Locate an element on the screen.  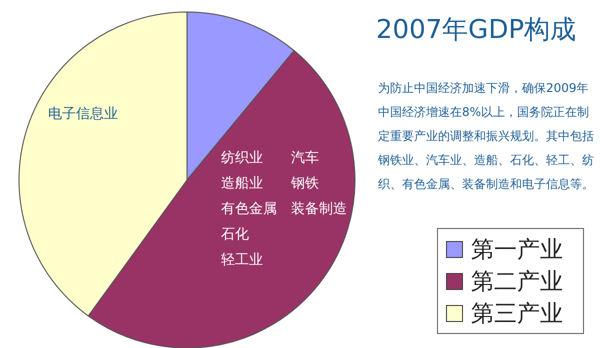
text: 装备制造 is located at coordinates (319, 209).